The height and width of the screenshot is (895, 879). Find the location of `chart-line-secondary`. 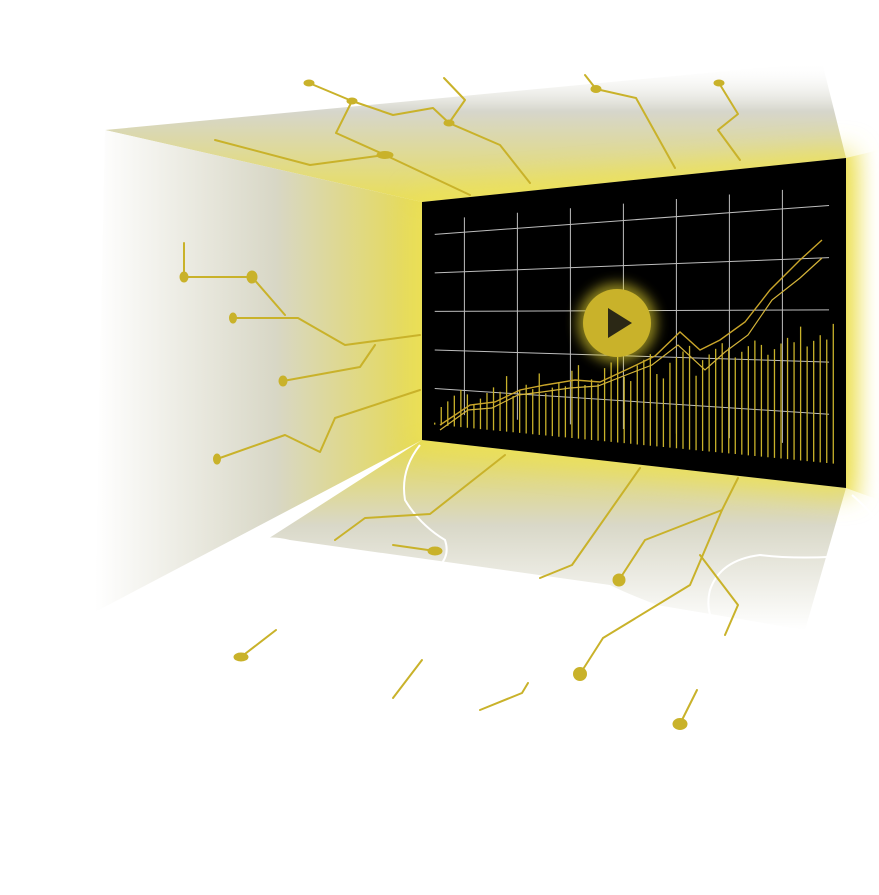

chart-line-secondary is located at coordinates (631, 344).